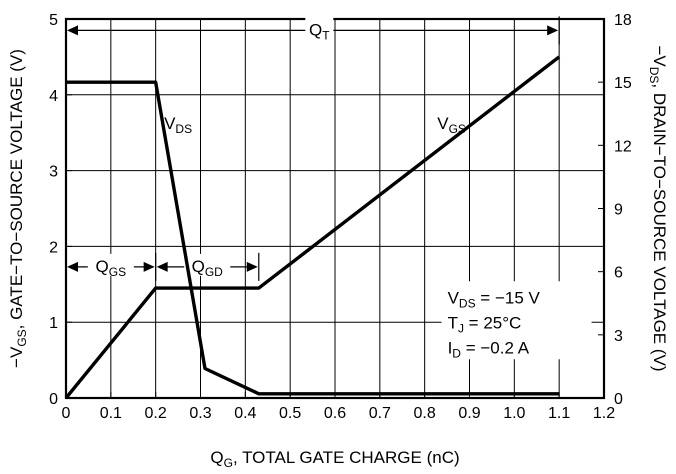  Describe the element at coordinates (245, 413) in the screenshot. I see `x-tick-label: 0.4` at that location.